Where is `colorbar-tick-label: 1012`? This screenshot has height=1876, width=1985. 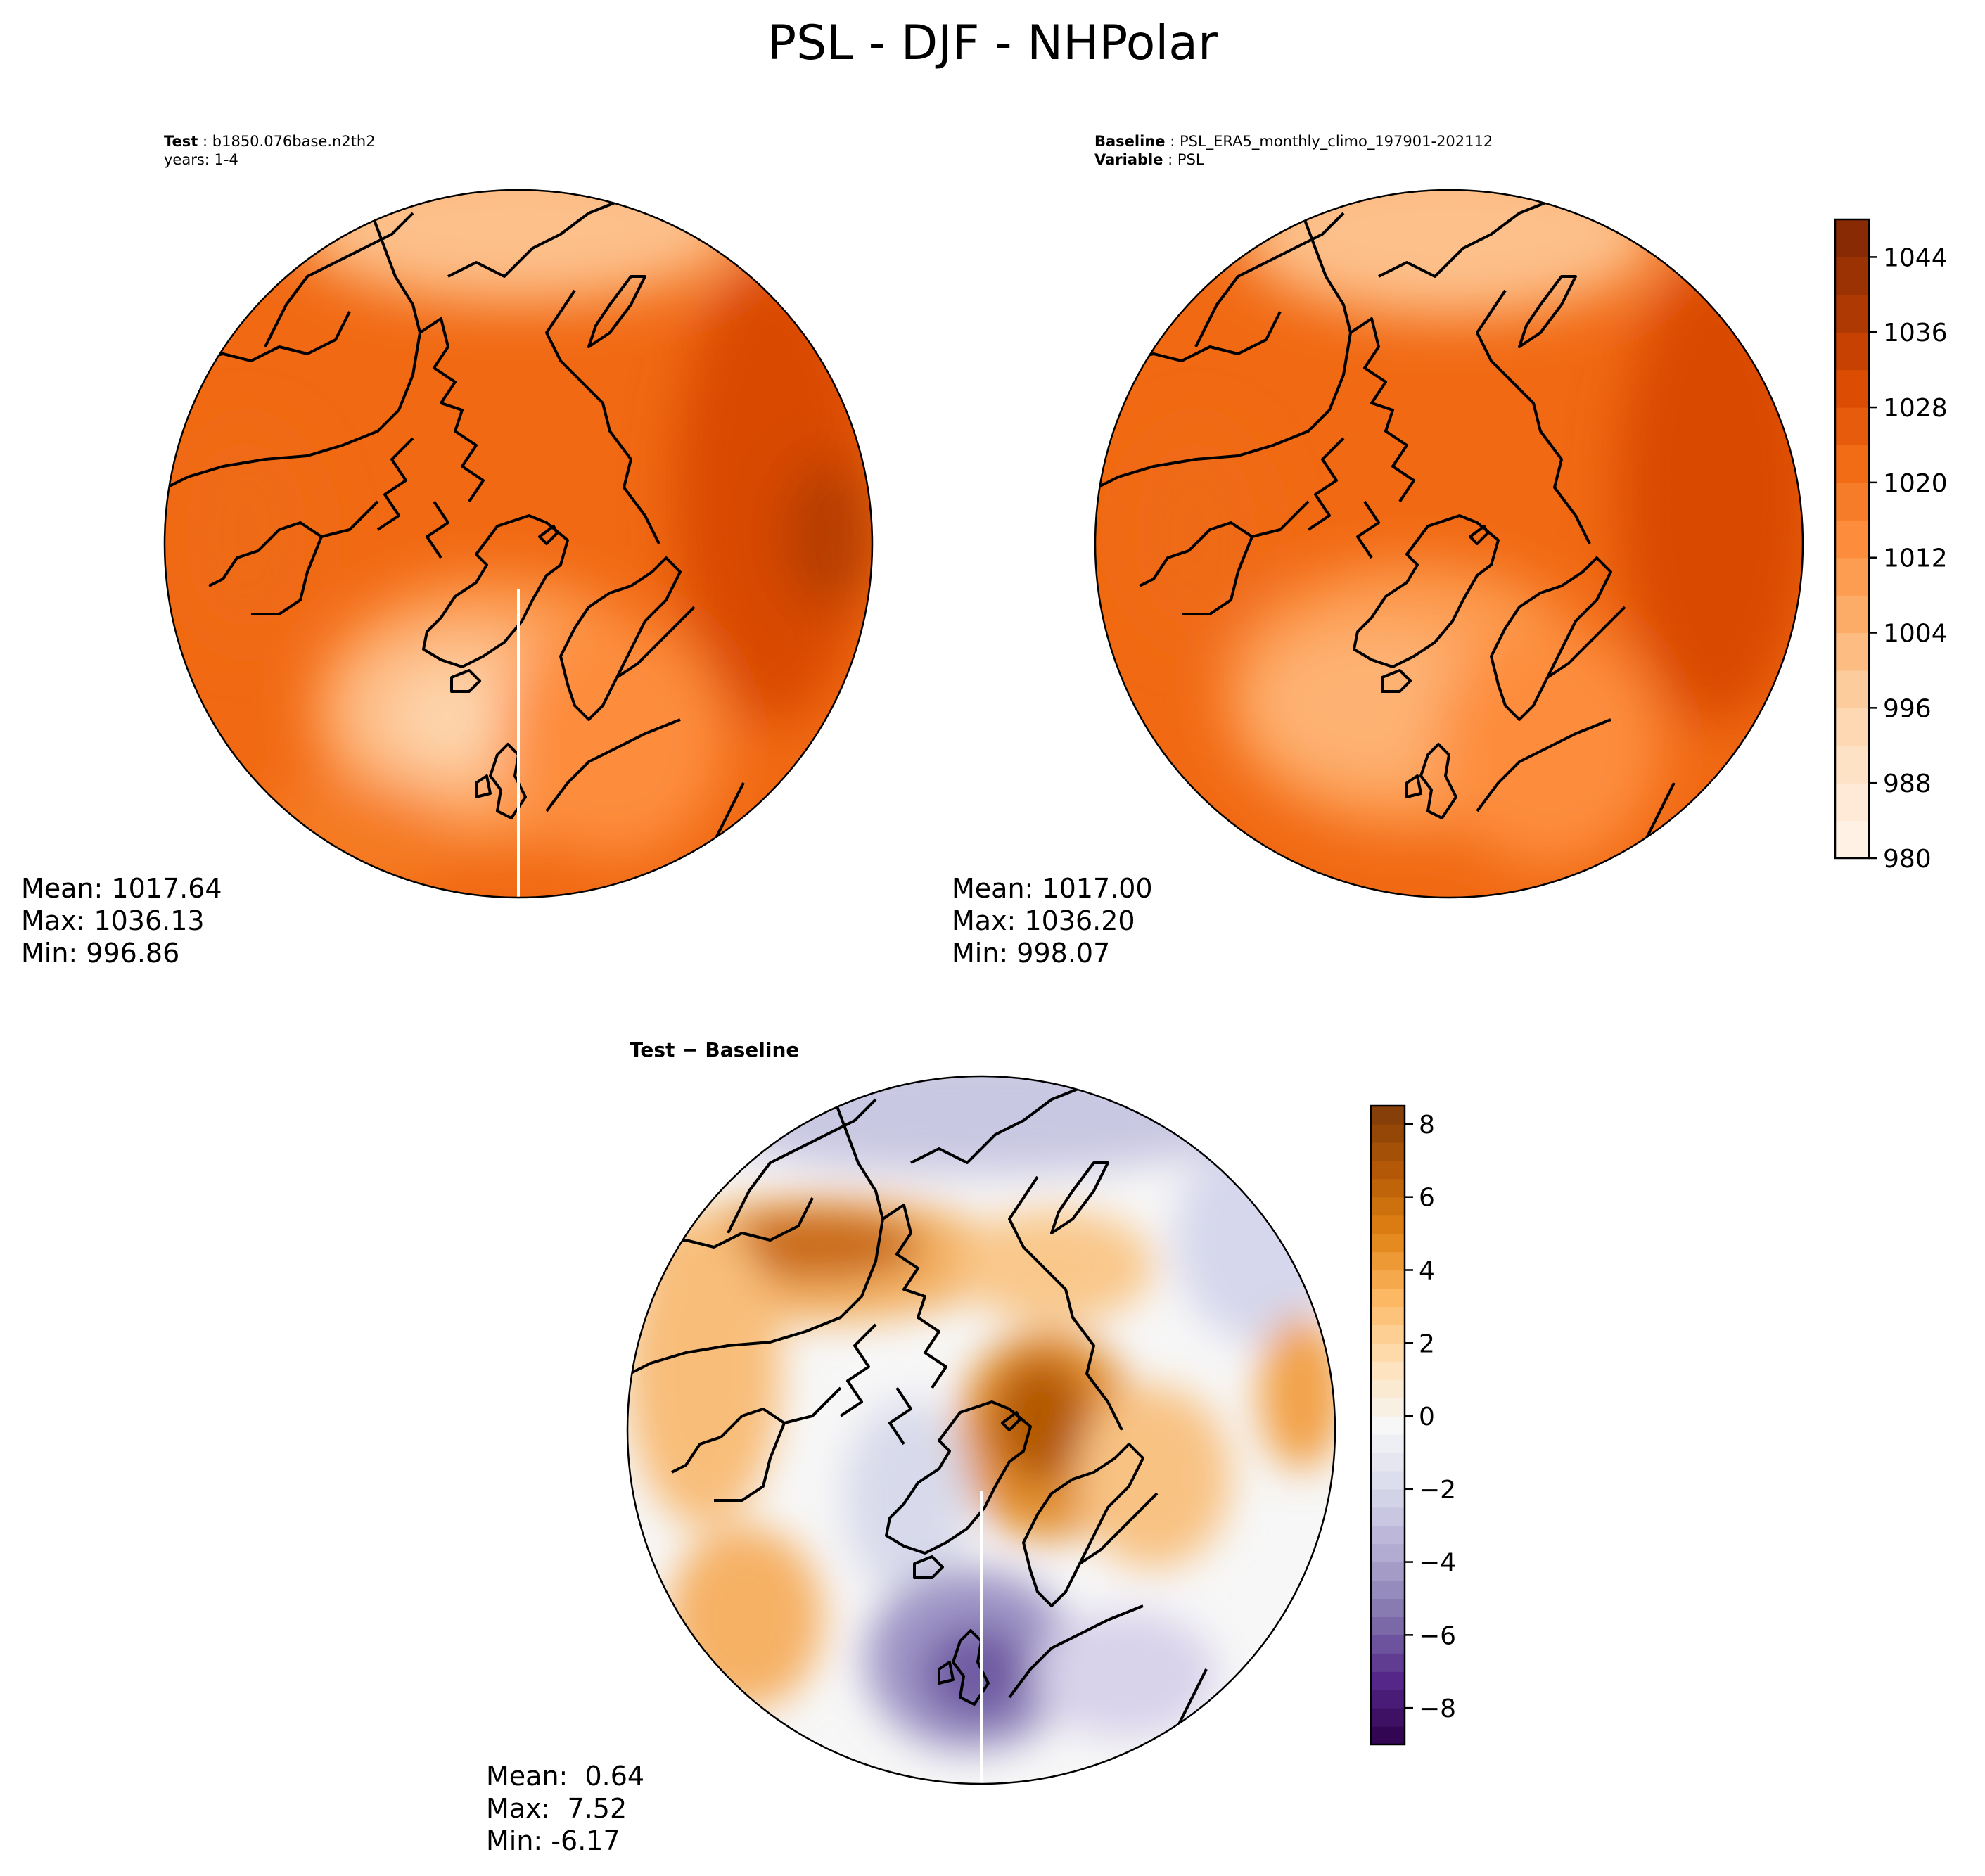 colorbar-tick-label: 1012 is located at coordinates (1916, 558).